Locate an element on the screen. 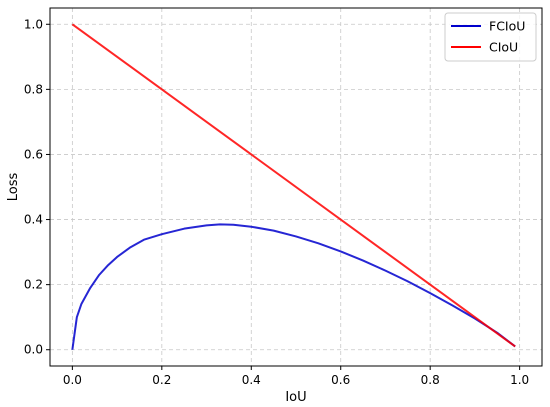 This screenshot has height=407, width=550. y-tick-label: 0.2 is located at coordinates (33, 285).